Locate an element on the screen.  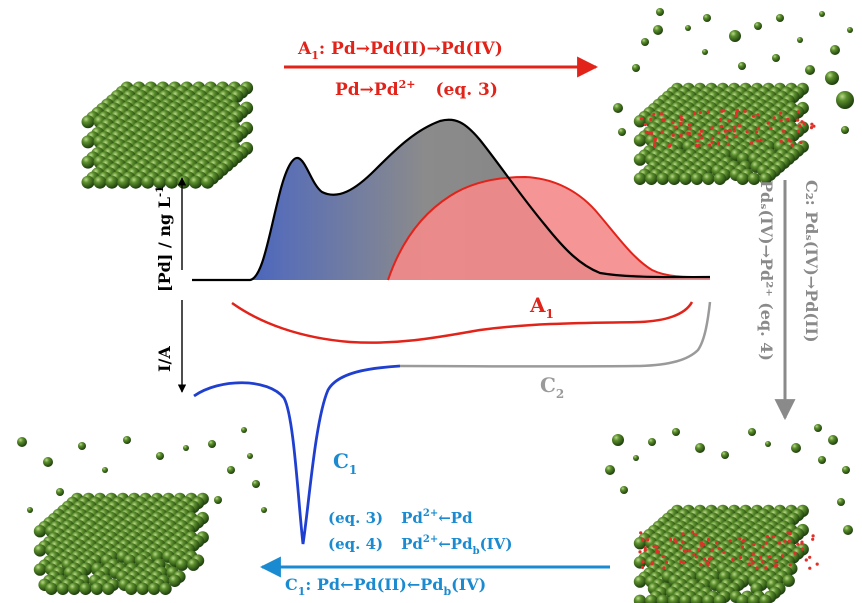
pd-slab-oxidized-dissolving-icon is located at coordinates (729, 513).